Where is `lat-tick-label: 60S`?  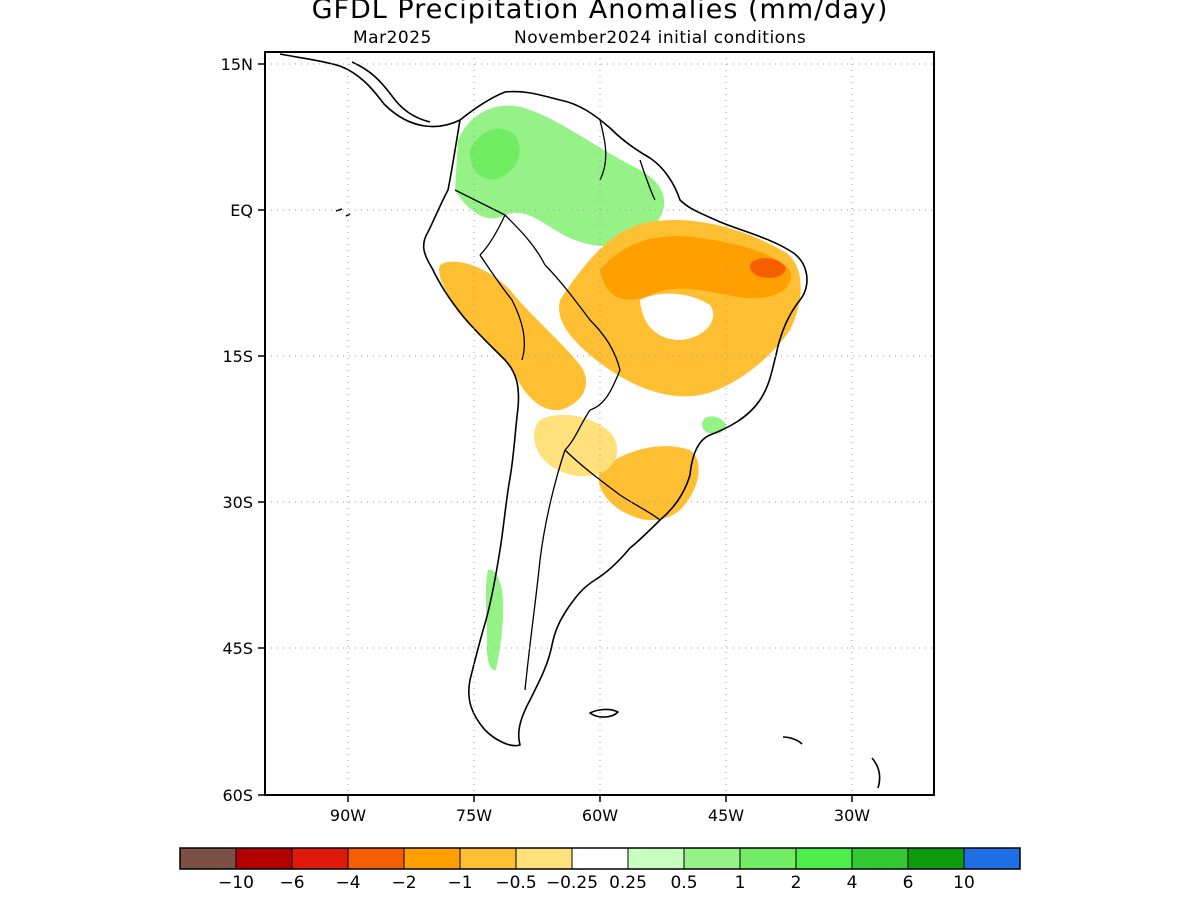
lat-tick-label: 60S is located at coordinates (237, 795).